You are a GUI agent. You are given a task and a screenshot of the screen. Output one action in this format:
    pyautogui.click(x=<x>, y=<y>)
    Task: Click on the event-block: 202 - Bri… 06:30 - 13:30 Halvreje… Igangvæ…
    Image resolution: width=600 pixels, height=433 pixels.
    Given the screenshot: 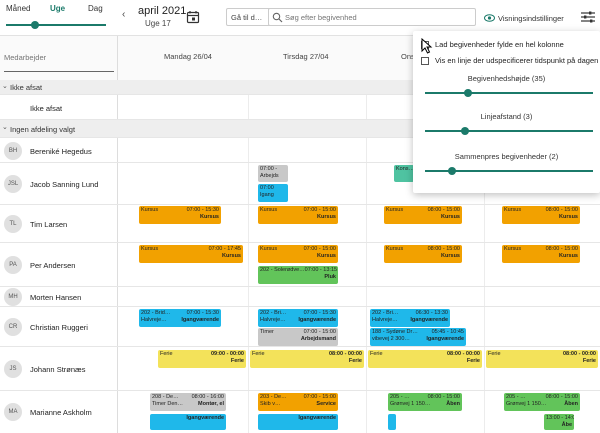 What is the action you would take?
    pyautogui.click(x=410, y=318)
    